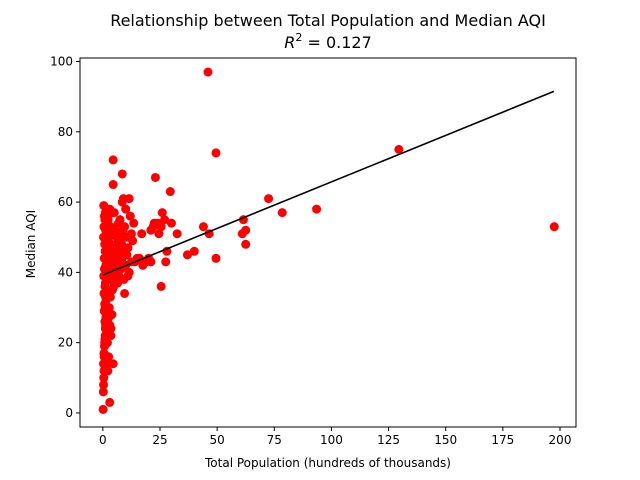  Describe the element at coordinates (445, 440) in the screenshot. I see `x-tick-label: 150` at that location.